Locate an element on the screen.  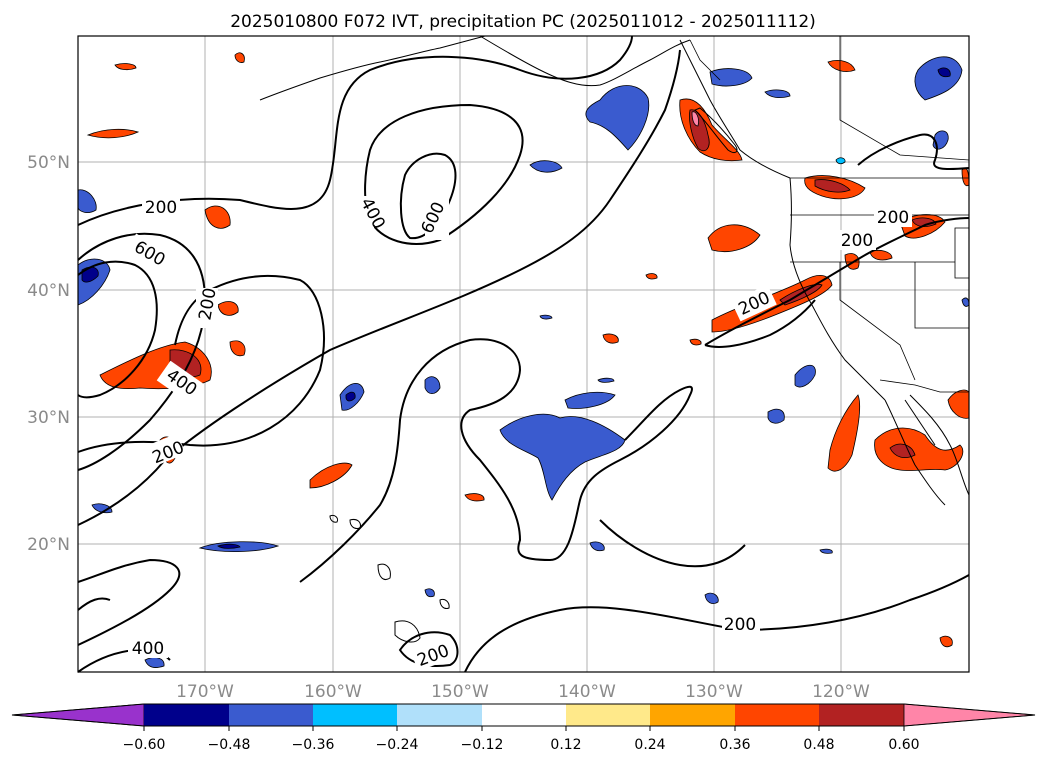
contour-600-bottom-left is located at coordinates (94, 604).